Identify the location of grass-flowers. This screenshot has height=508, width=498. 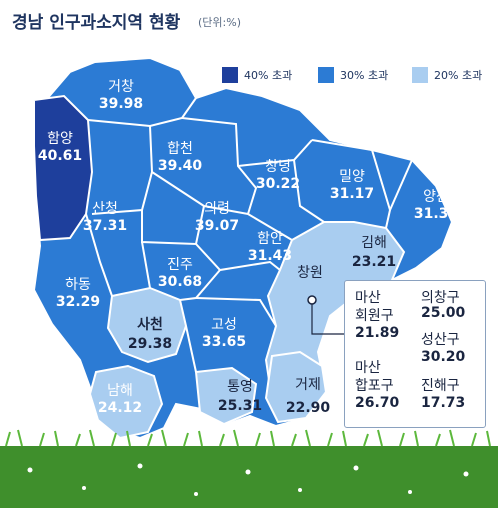
(248, 479).